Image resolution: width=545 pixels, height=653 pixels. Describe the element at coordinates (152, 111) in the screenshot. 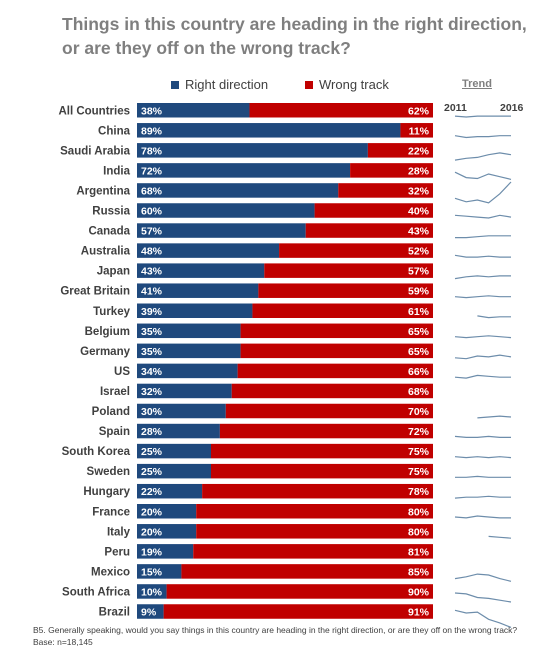

I see `data-label-right-all-countries: 38%` at that location.